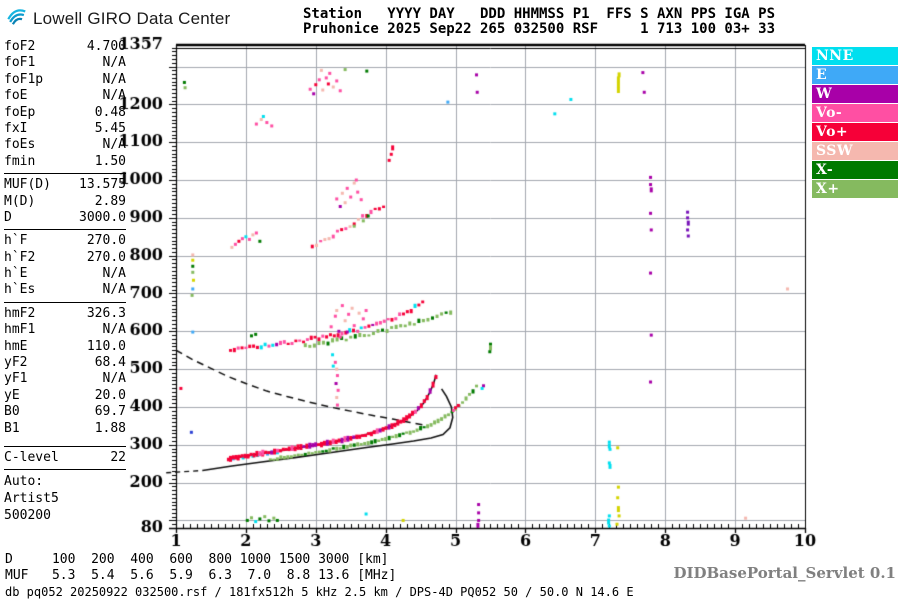  Describe the element at coordinates (65, 396) in the screenshot. I see `param-row: yE 20.0` at that location.